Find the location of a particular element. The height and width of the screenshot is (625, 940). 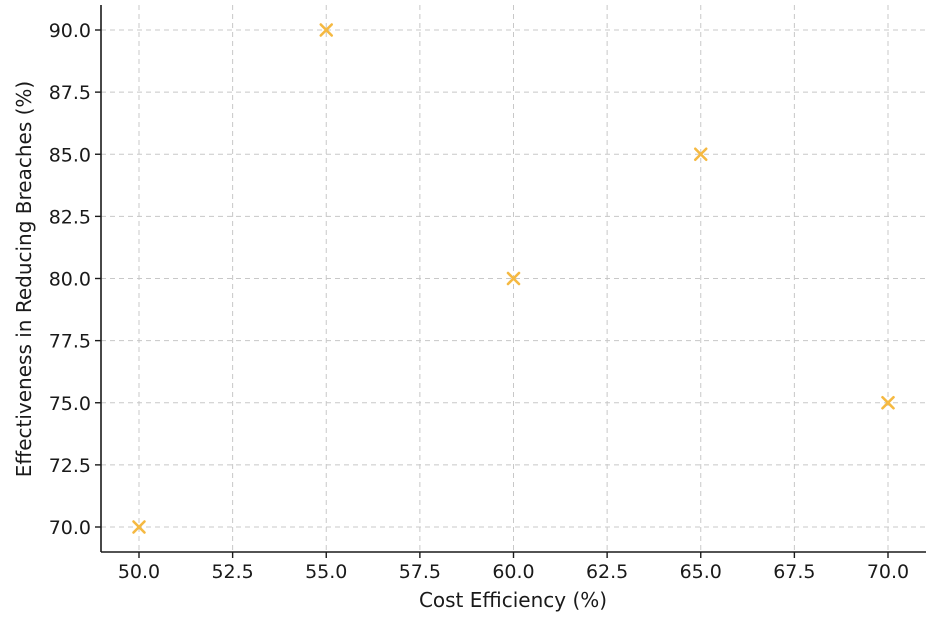

x-tick-label: 60.0 is located at coordinates (513, 572).